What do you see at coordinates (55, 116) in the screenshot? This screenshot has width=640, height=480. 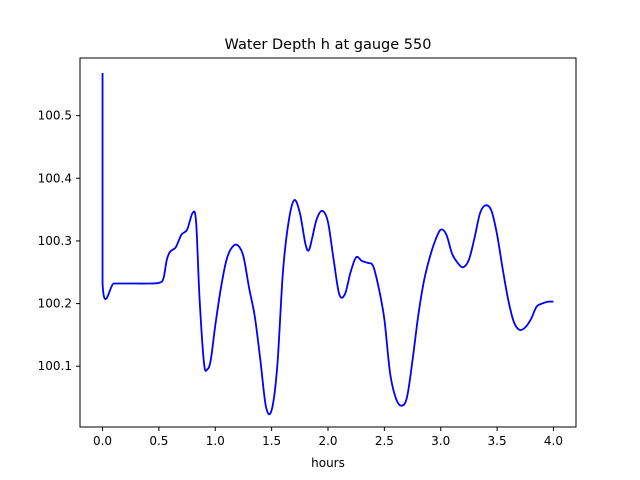 I see `y-tick-label: 100.5` at bounding box center [55, 116].